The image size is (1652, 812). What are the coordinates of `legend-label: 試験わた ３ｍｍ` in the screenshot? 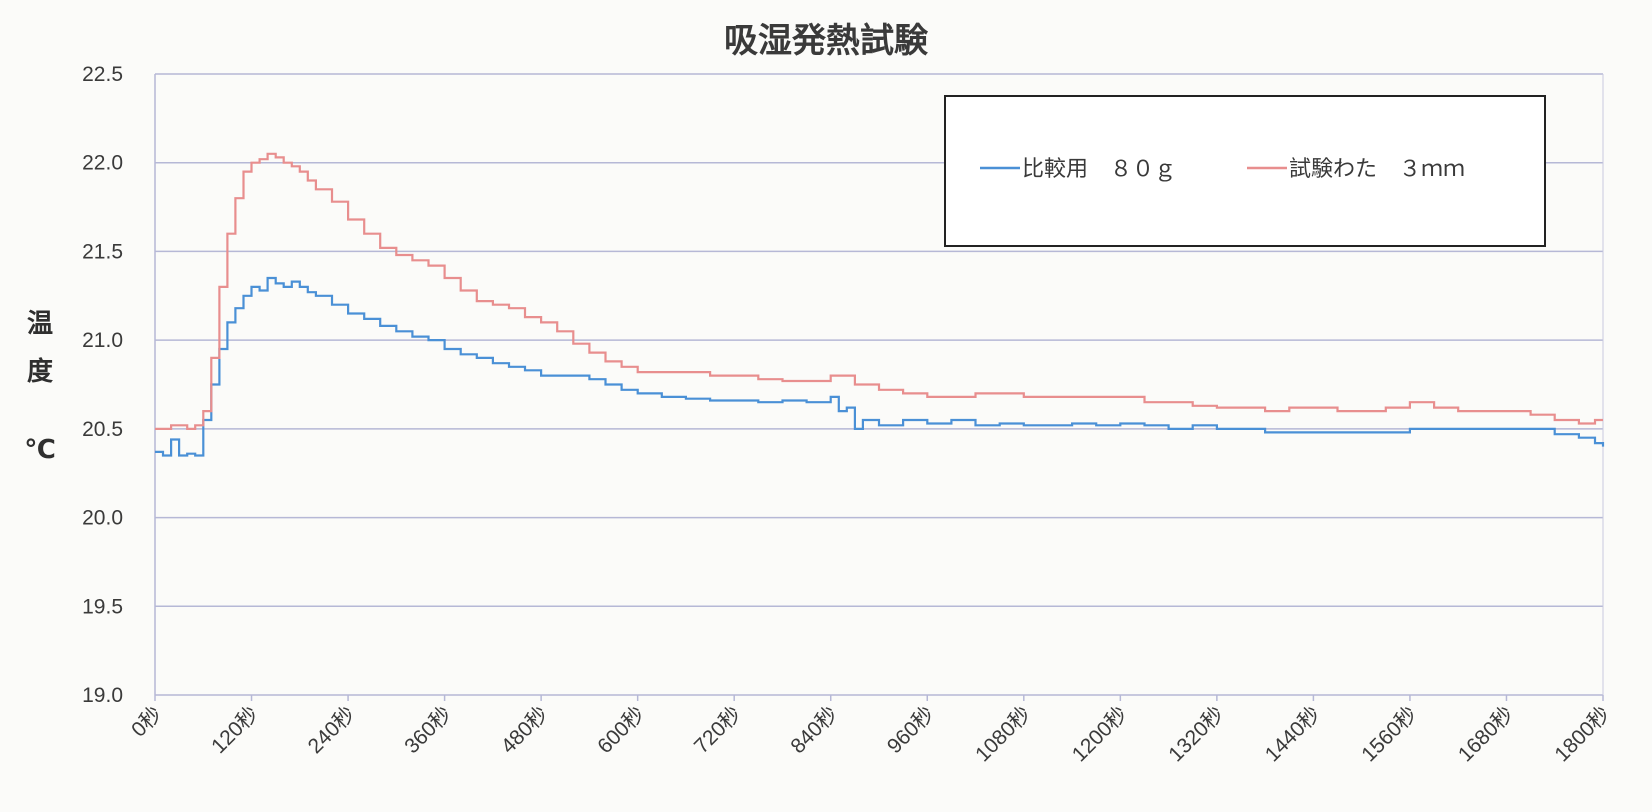 It's located at (1377, 169).